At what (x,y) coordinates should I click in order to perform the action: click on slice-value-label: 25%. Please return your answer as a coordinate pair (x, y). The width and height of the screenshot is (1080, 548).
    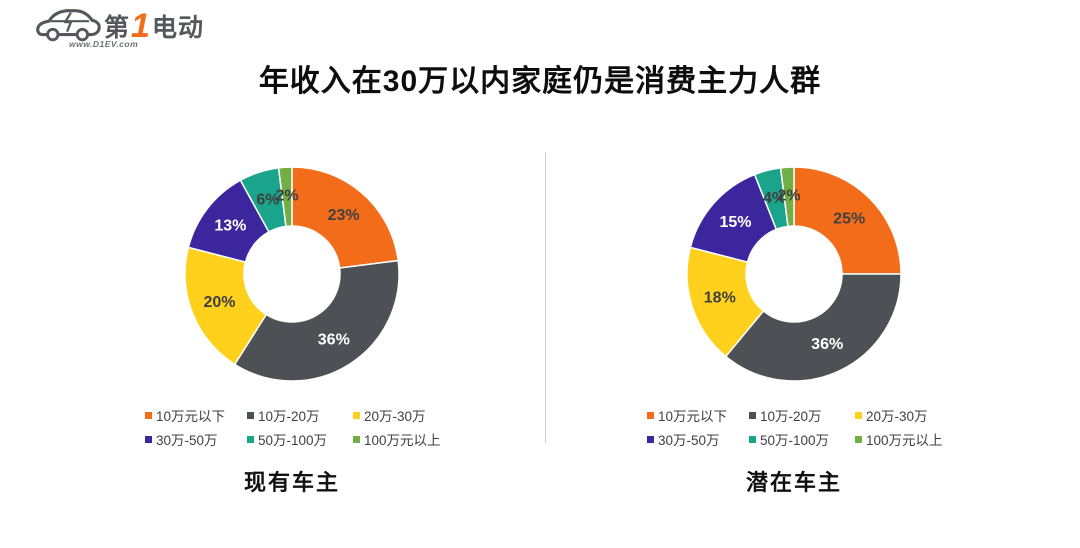
    Looking at the image, I should click on (849, 218).